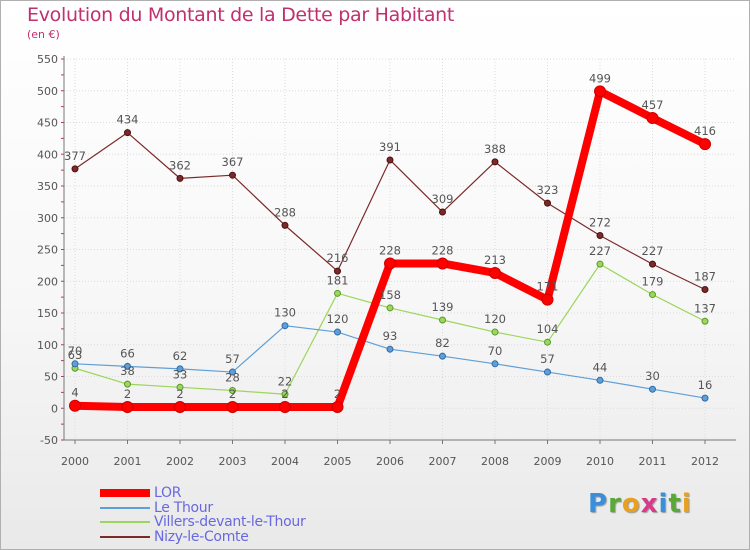 This screenshot has width=750, height=550. Describe the element at coordinates (233, 461) in the screenshot. I see `x-tick-label: 2003` at that location.